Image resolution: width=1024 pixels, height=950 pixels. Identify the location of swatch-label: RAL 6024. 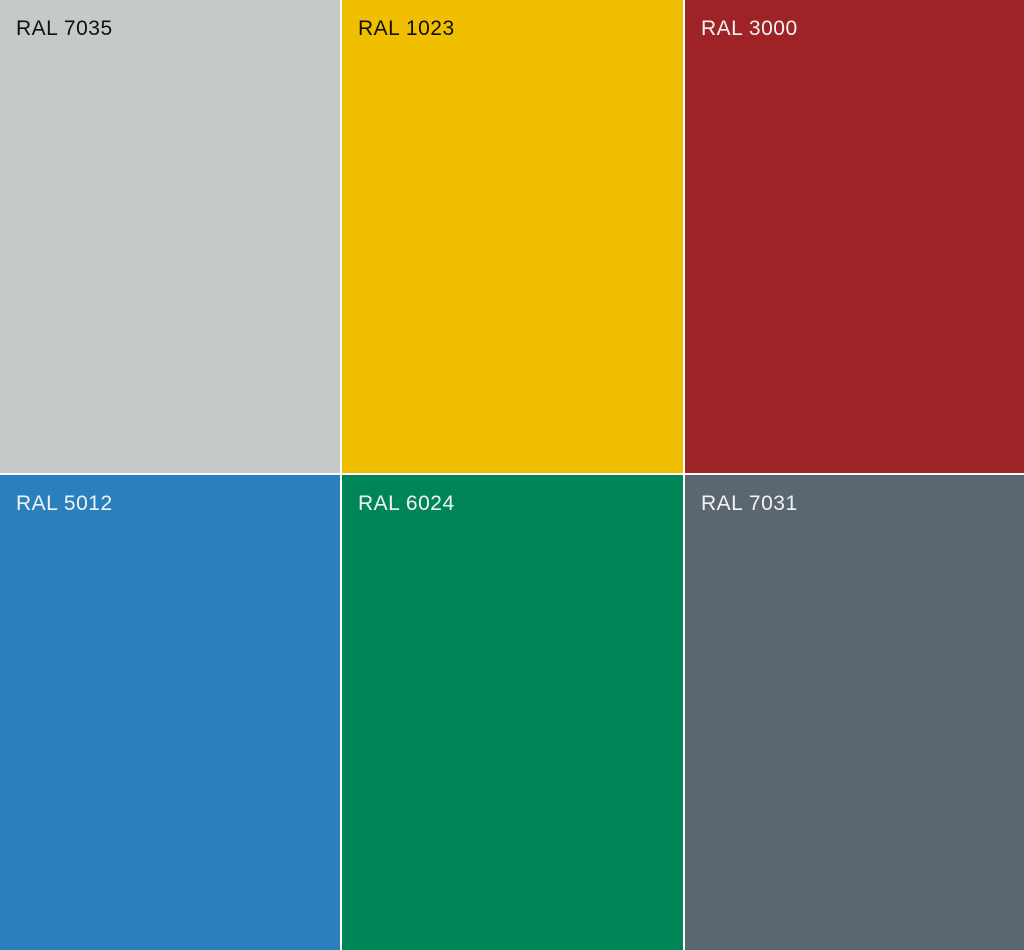
(406, 503).